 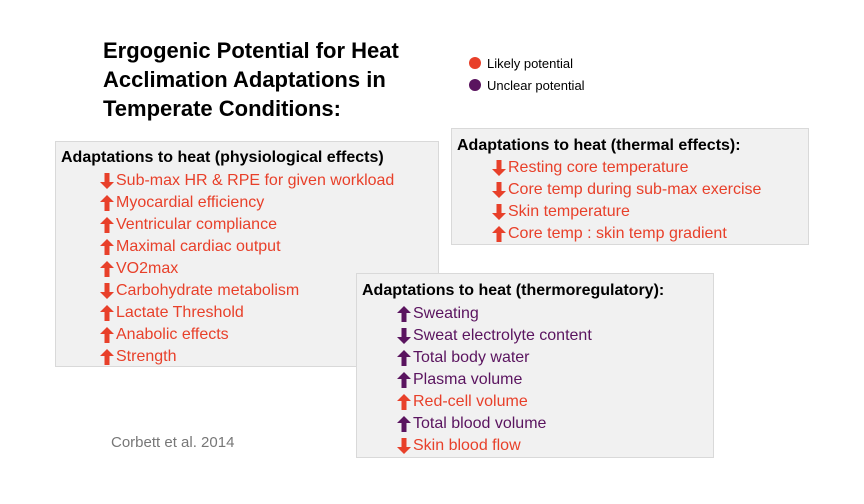 I want to click on list-item: Skin temperature, so click(x=650, y=212).